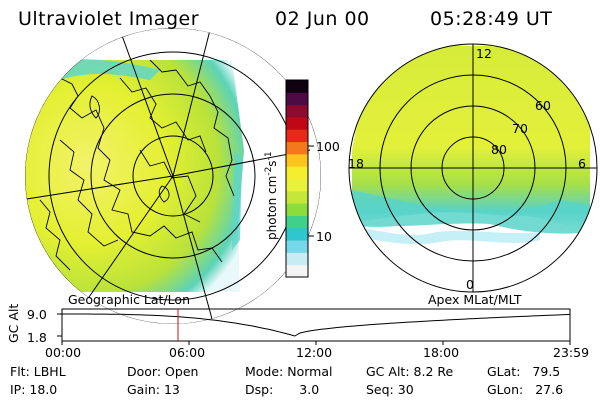  I want to click on seq-value: 30, so click(405, 389).